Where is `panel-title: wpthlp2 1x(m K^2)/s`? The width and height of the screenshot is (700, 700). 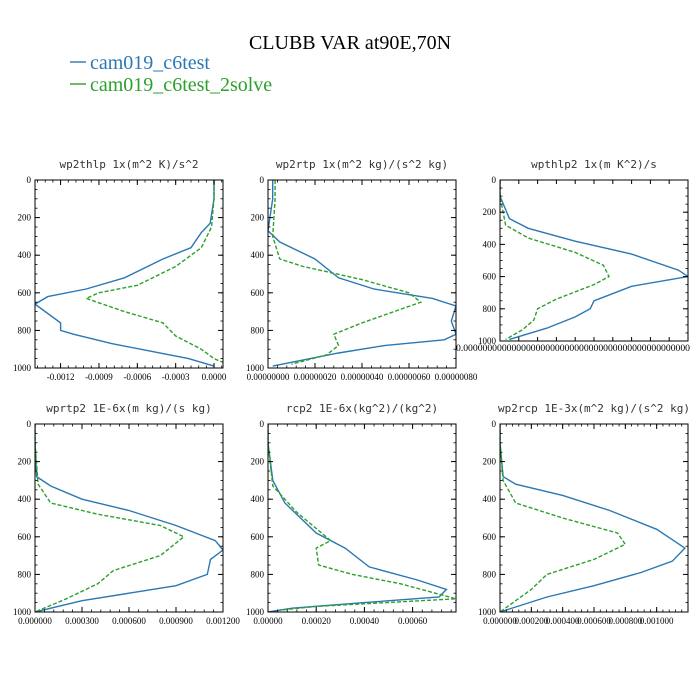 panel-title: wpthlp2 1x(m K^2)/s is located at coordinates (594, 164).